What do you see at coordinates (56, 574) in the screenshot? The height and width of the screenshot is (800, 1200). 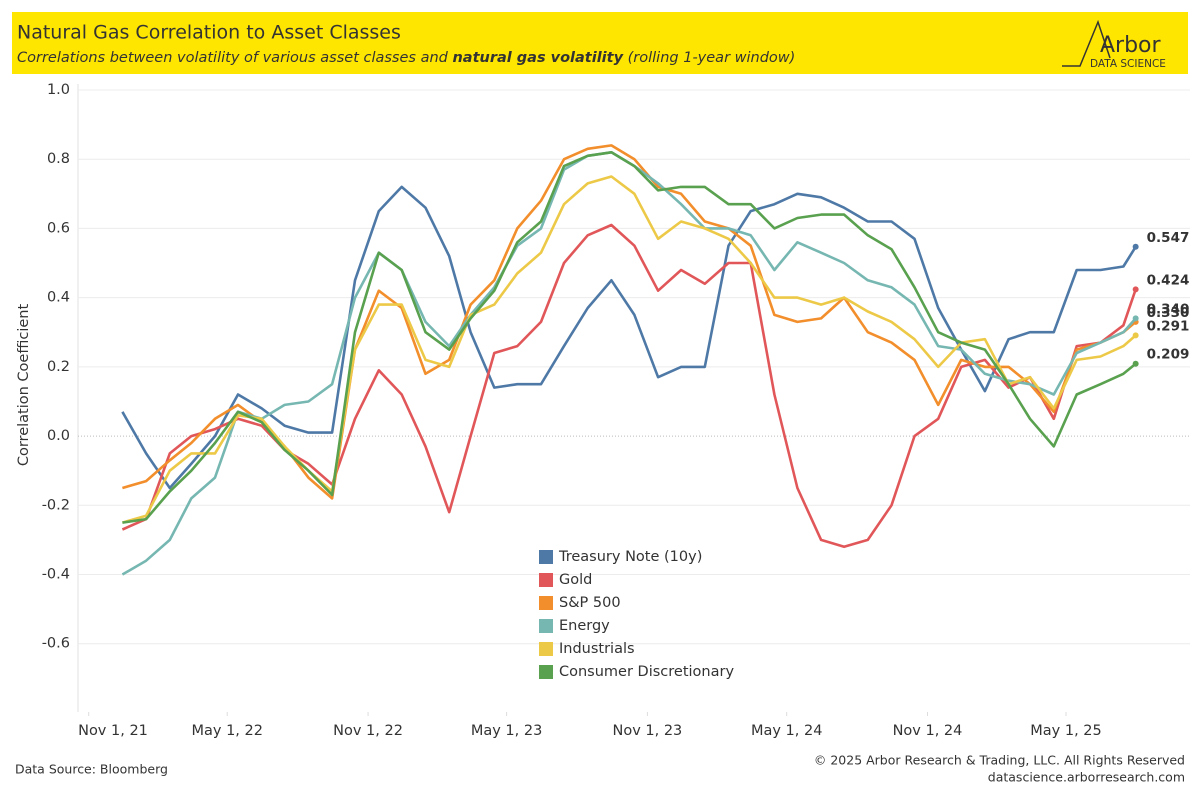 I see `y-tick-label: -0.4` at bounding box center [56, 574].